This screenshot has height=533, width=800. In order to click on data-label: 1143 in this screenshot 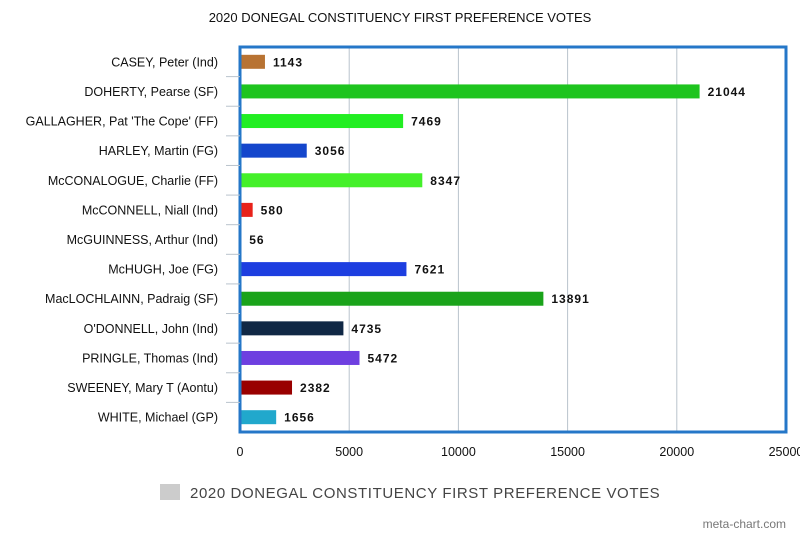, I will do `click(288, 62)`.